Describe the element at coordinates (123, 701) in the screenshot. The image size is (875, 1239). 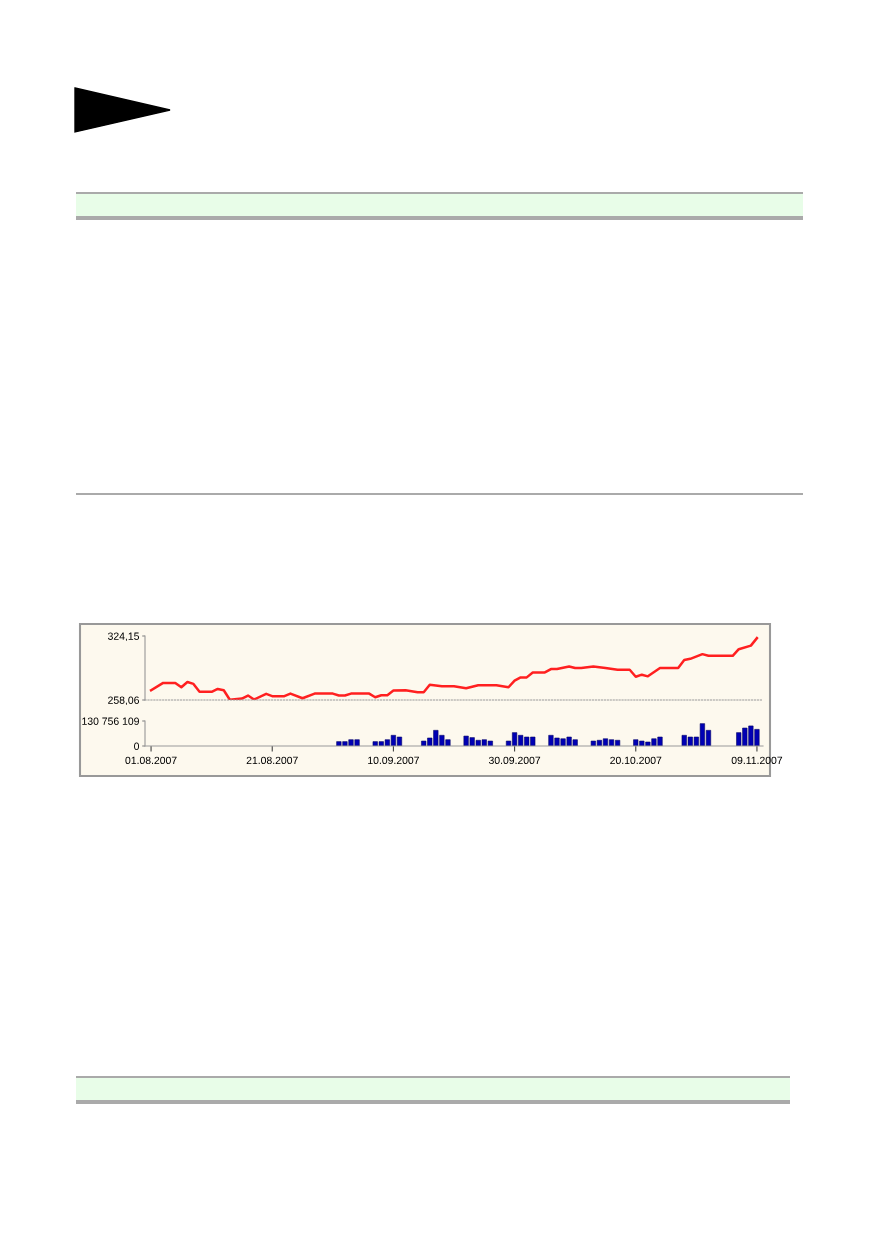
I see `y-tick-label: 258,06` at that location.